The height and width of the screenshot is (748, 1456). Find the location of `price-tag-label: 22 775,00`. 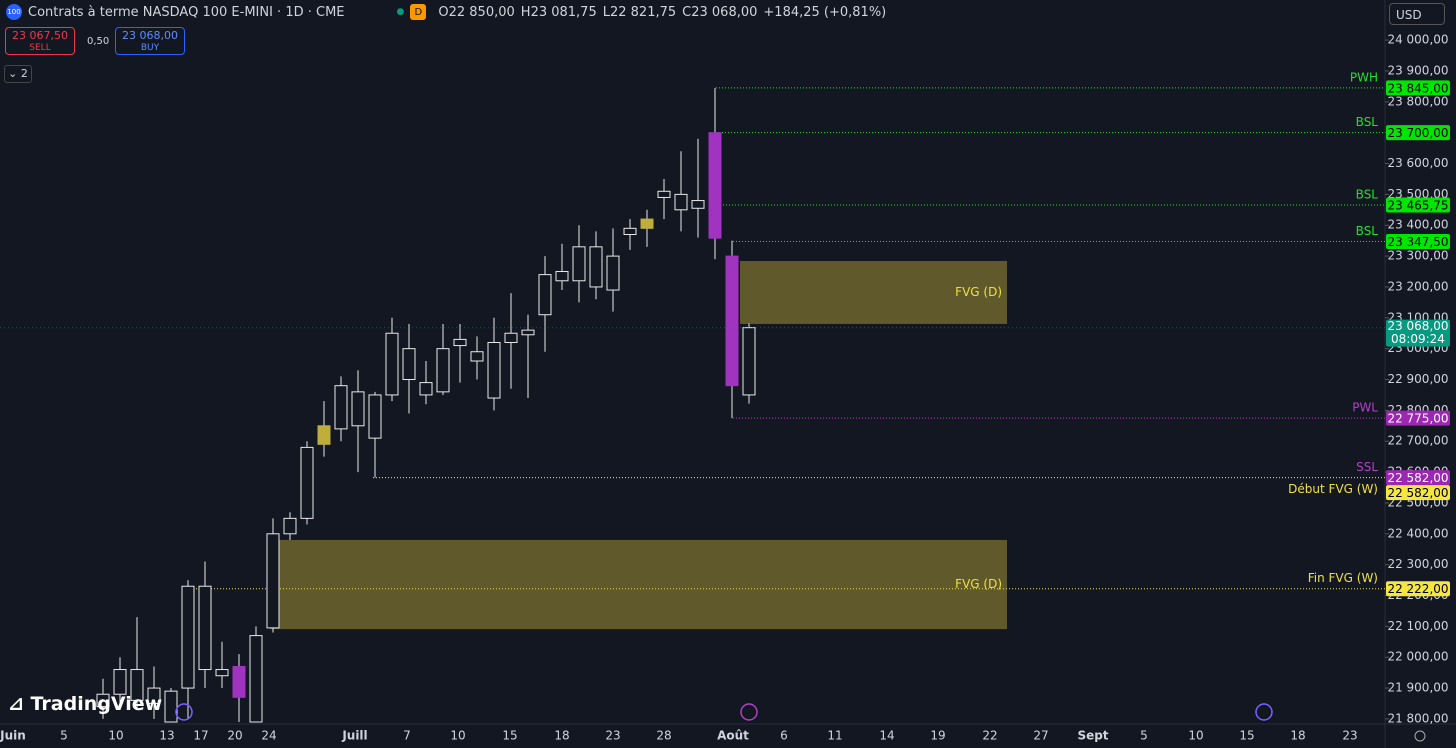

price-tag-label: 22 775,00 is located at coordinates (1417, 419).